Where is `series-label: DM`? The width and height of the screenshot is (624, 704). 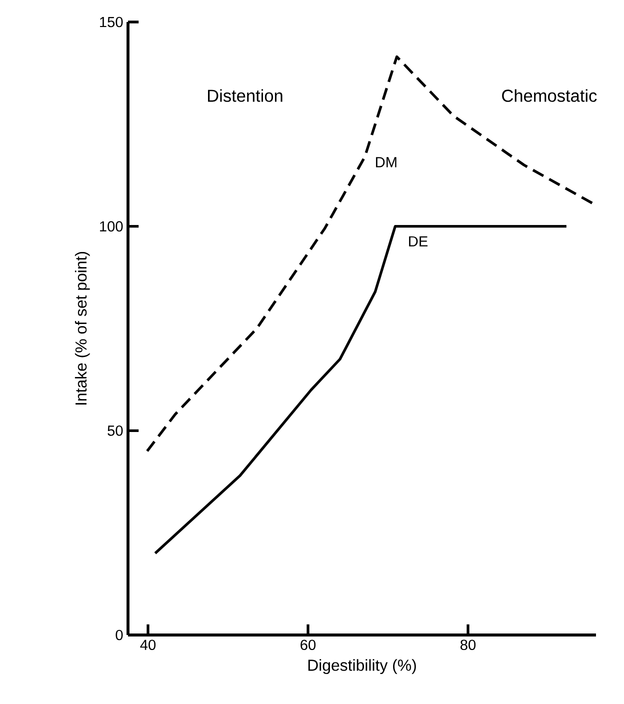 series-label: DM is located at coordinates (386, 162).